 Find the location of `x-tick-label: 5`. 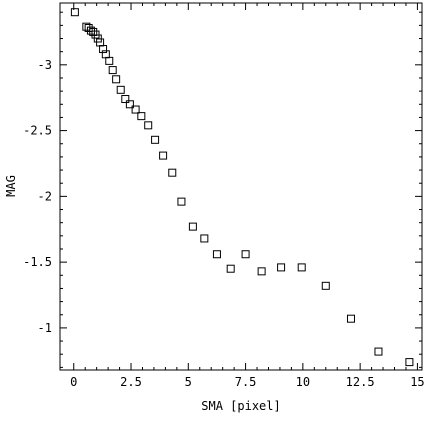

x-tick-label: 5 is located at coordinates (188, 382).